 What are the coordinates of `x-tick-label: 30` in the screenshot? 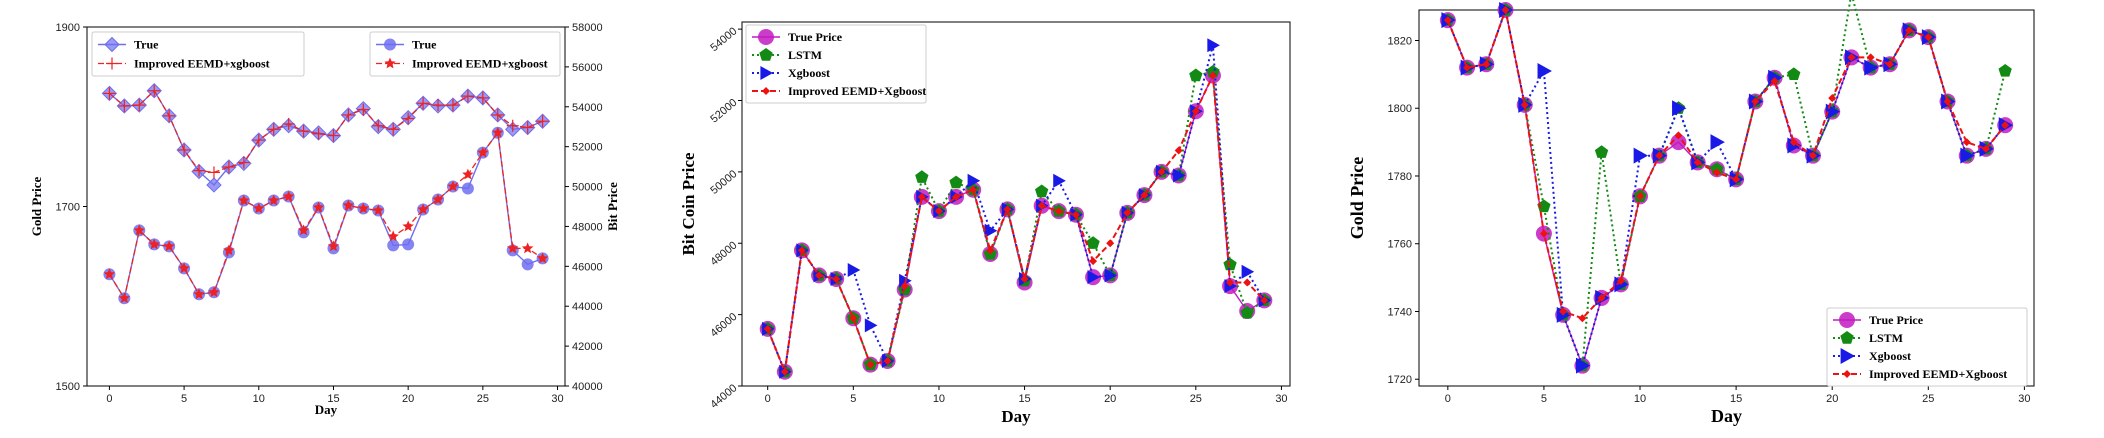 It's located at (1281, 399).